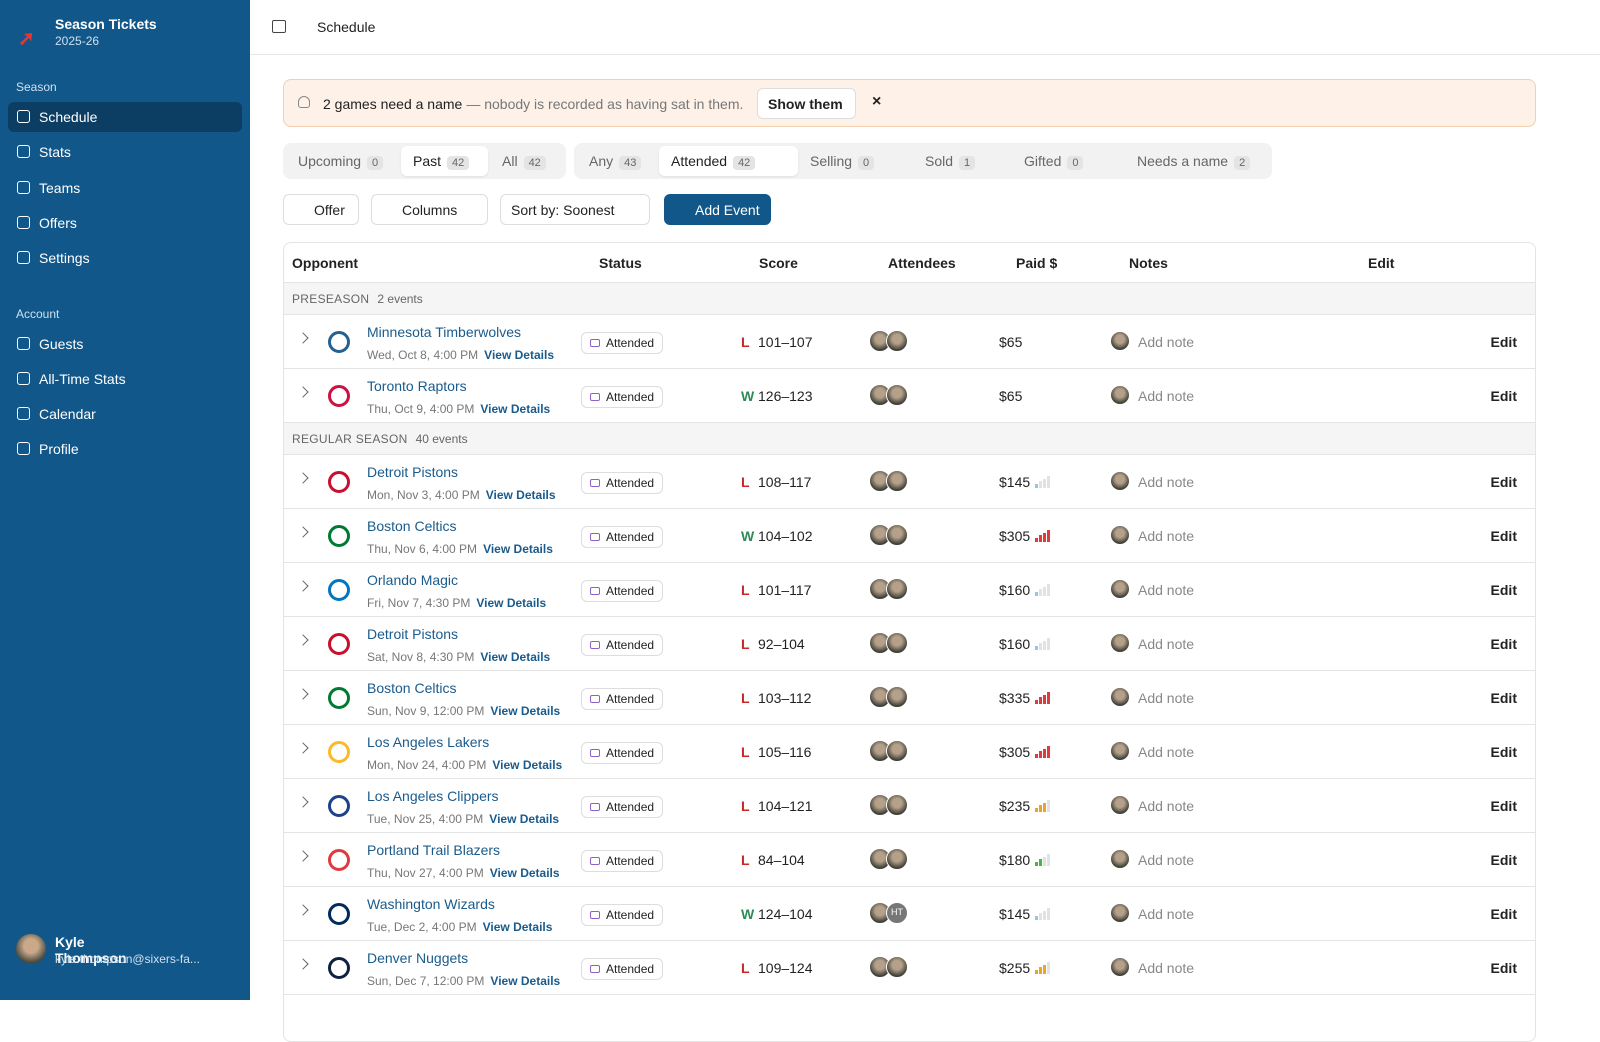 The width and height of the screenshot is (1600, 1042). What do you see at coordinates (1037, 263) in the screenshot?
I see `column-header: Paid $` at bounding box center [1037, 263].